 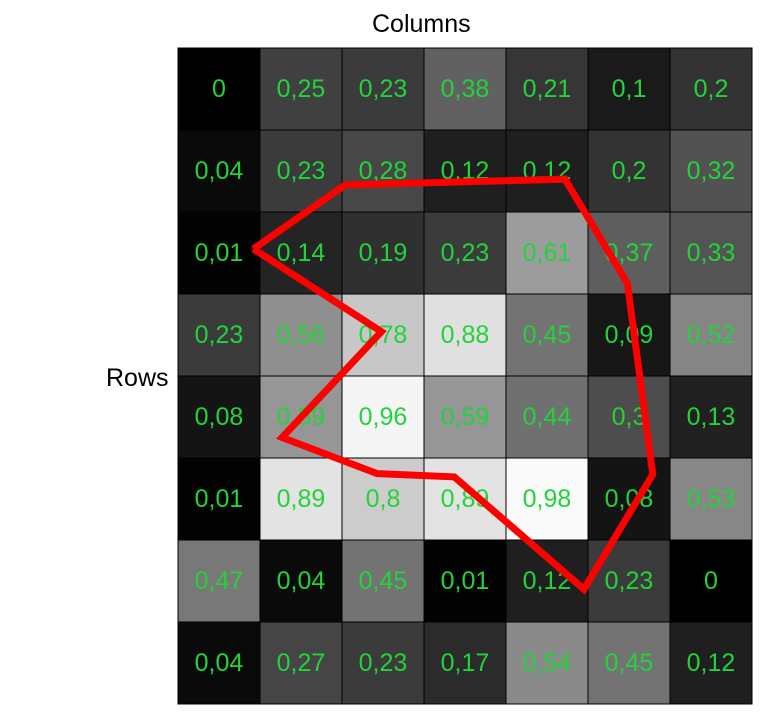 What do you see at coordinates (465, 335) in the screenshot?
I see `cell-value: 0,88` at bounding box center [465, 335].